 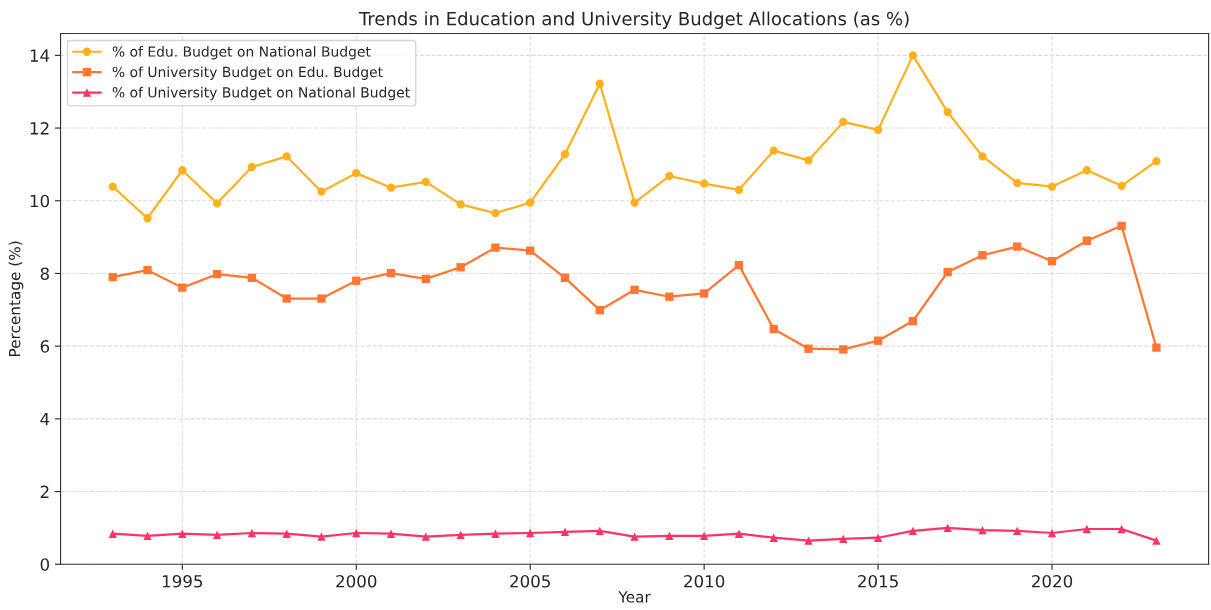 I want to click on y-tick-label: 2, so click(x=44, y=491).